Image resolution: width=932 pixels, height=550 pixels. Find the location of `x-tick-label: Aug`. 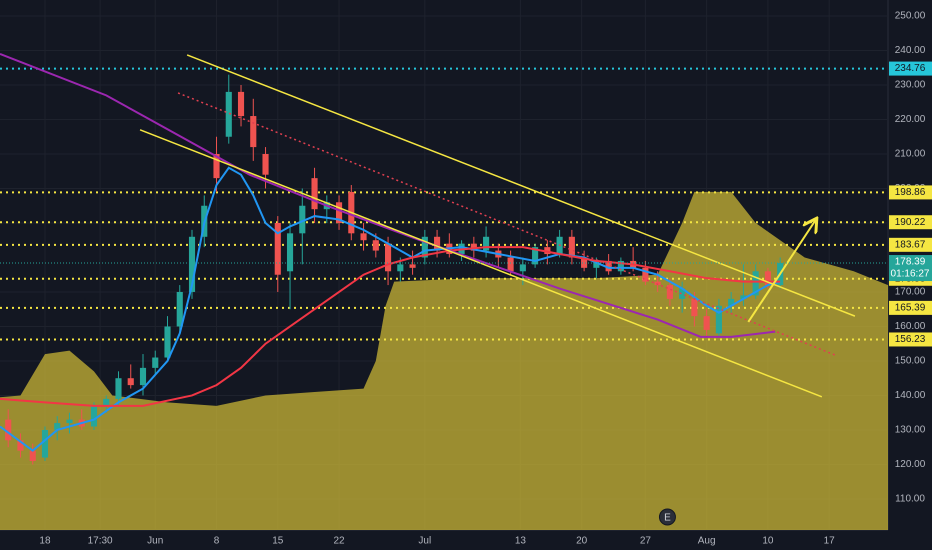

x-tick-label: Aug is located at coordinates (707, 541).